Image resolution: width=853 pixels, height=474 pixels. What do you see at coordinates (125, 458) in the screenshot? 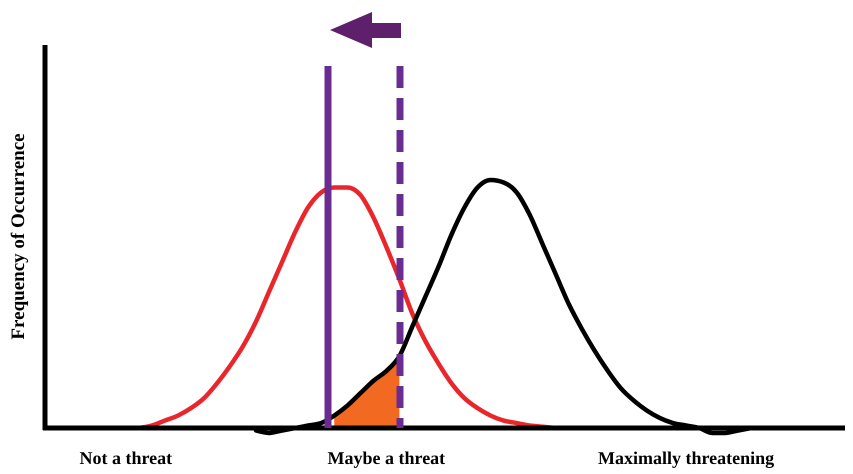
I see `x-tick-label: Not a threat` at bounding box center [125, 458].